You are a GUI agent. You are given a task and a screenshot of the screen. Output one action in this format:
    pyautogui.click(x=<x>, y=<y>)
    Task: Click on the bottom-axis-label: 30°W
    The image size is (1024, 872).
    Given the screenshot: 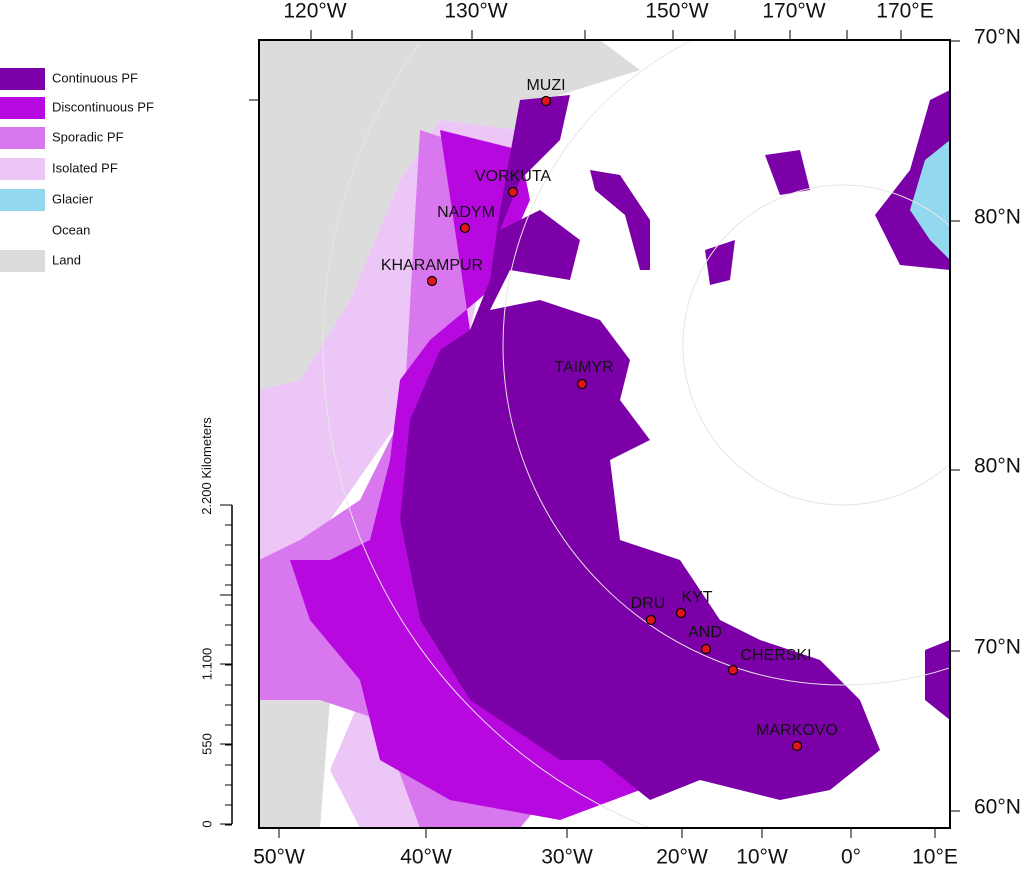 What is the action you would take?
    pyautogui.click(x=567, y=857)
    